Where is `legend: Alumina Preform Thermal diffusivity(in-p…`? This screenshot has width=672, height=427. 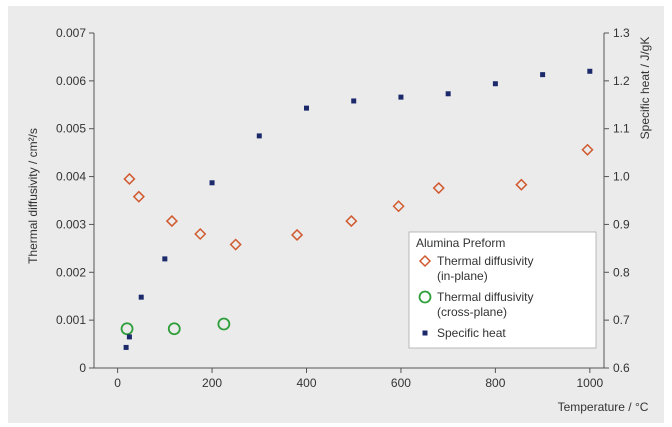 legend: Alumina Preform Thermal diffusivity(in-p… is located at coordinates (502, 290).